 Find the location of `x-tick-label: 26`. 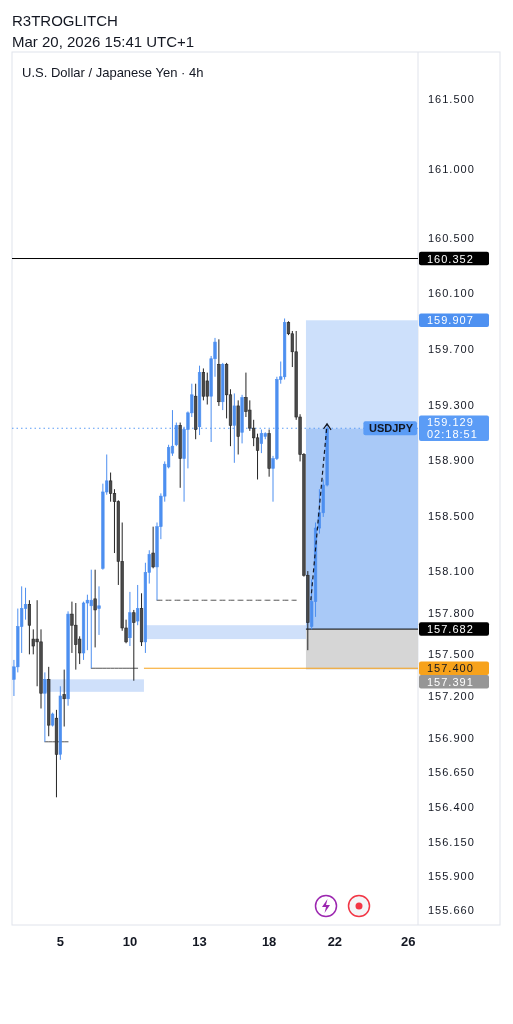

x-tick-label: 26 is located at coordinates (408, 941).